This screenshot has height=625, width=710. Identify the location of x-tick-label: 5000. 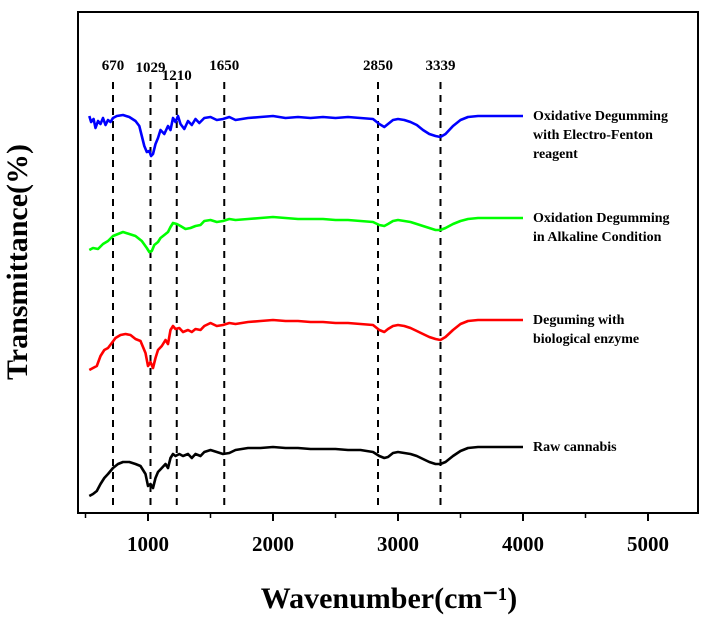
(648, 544).